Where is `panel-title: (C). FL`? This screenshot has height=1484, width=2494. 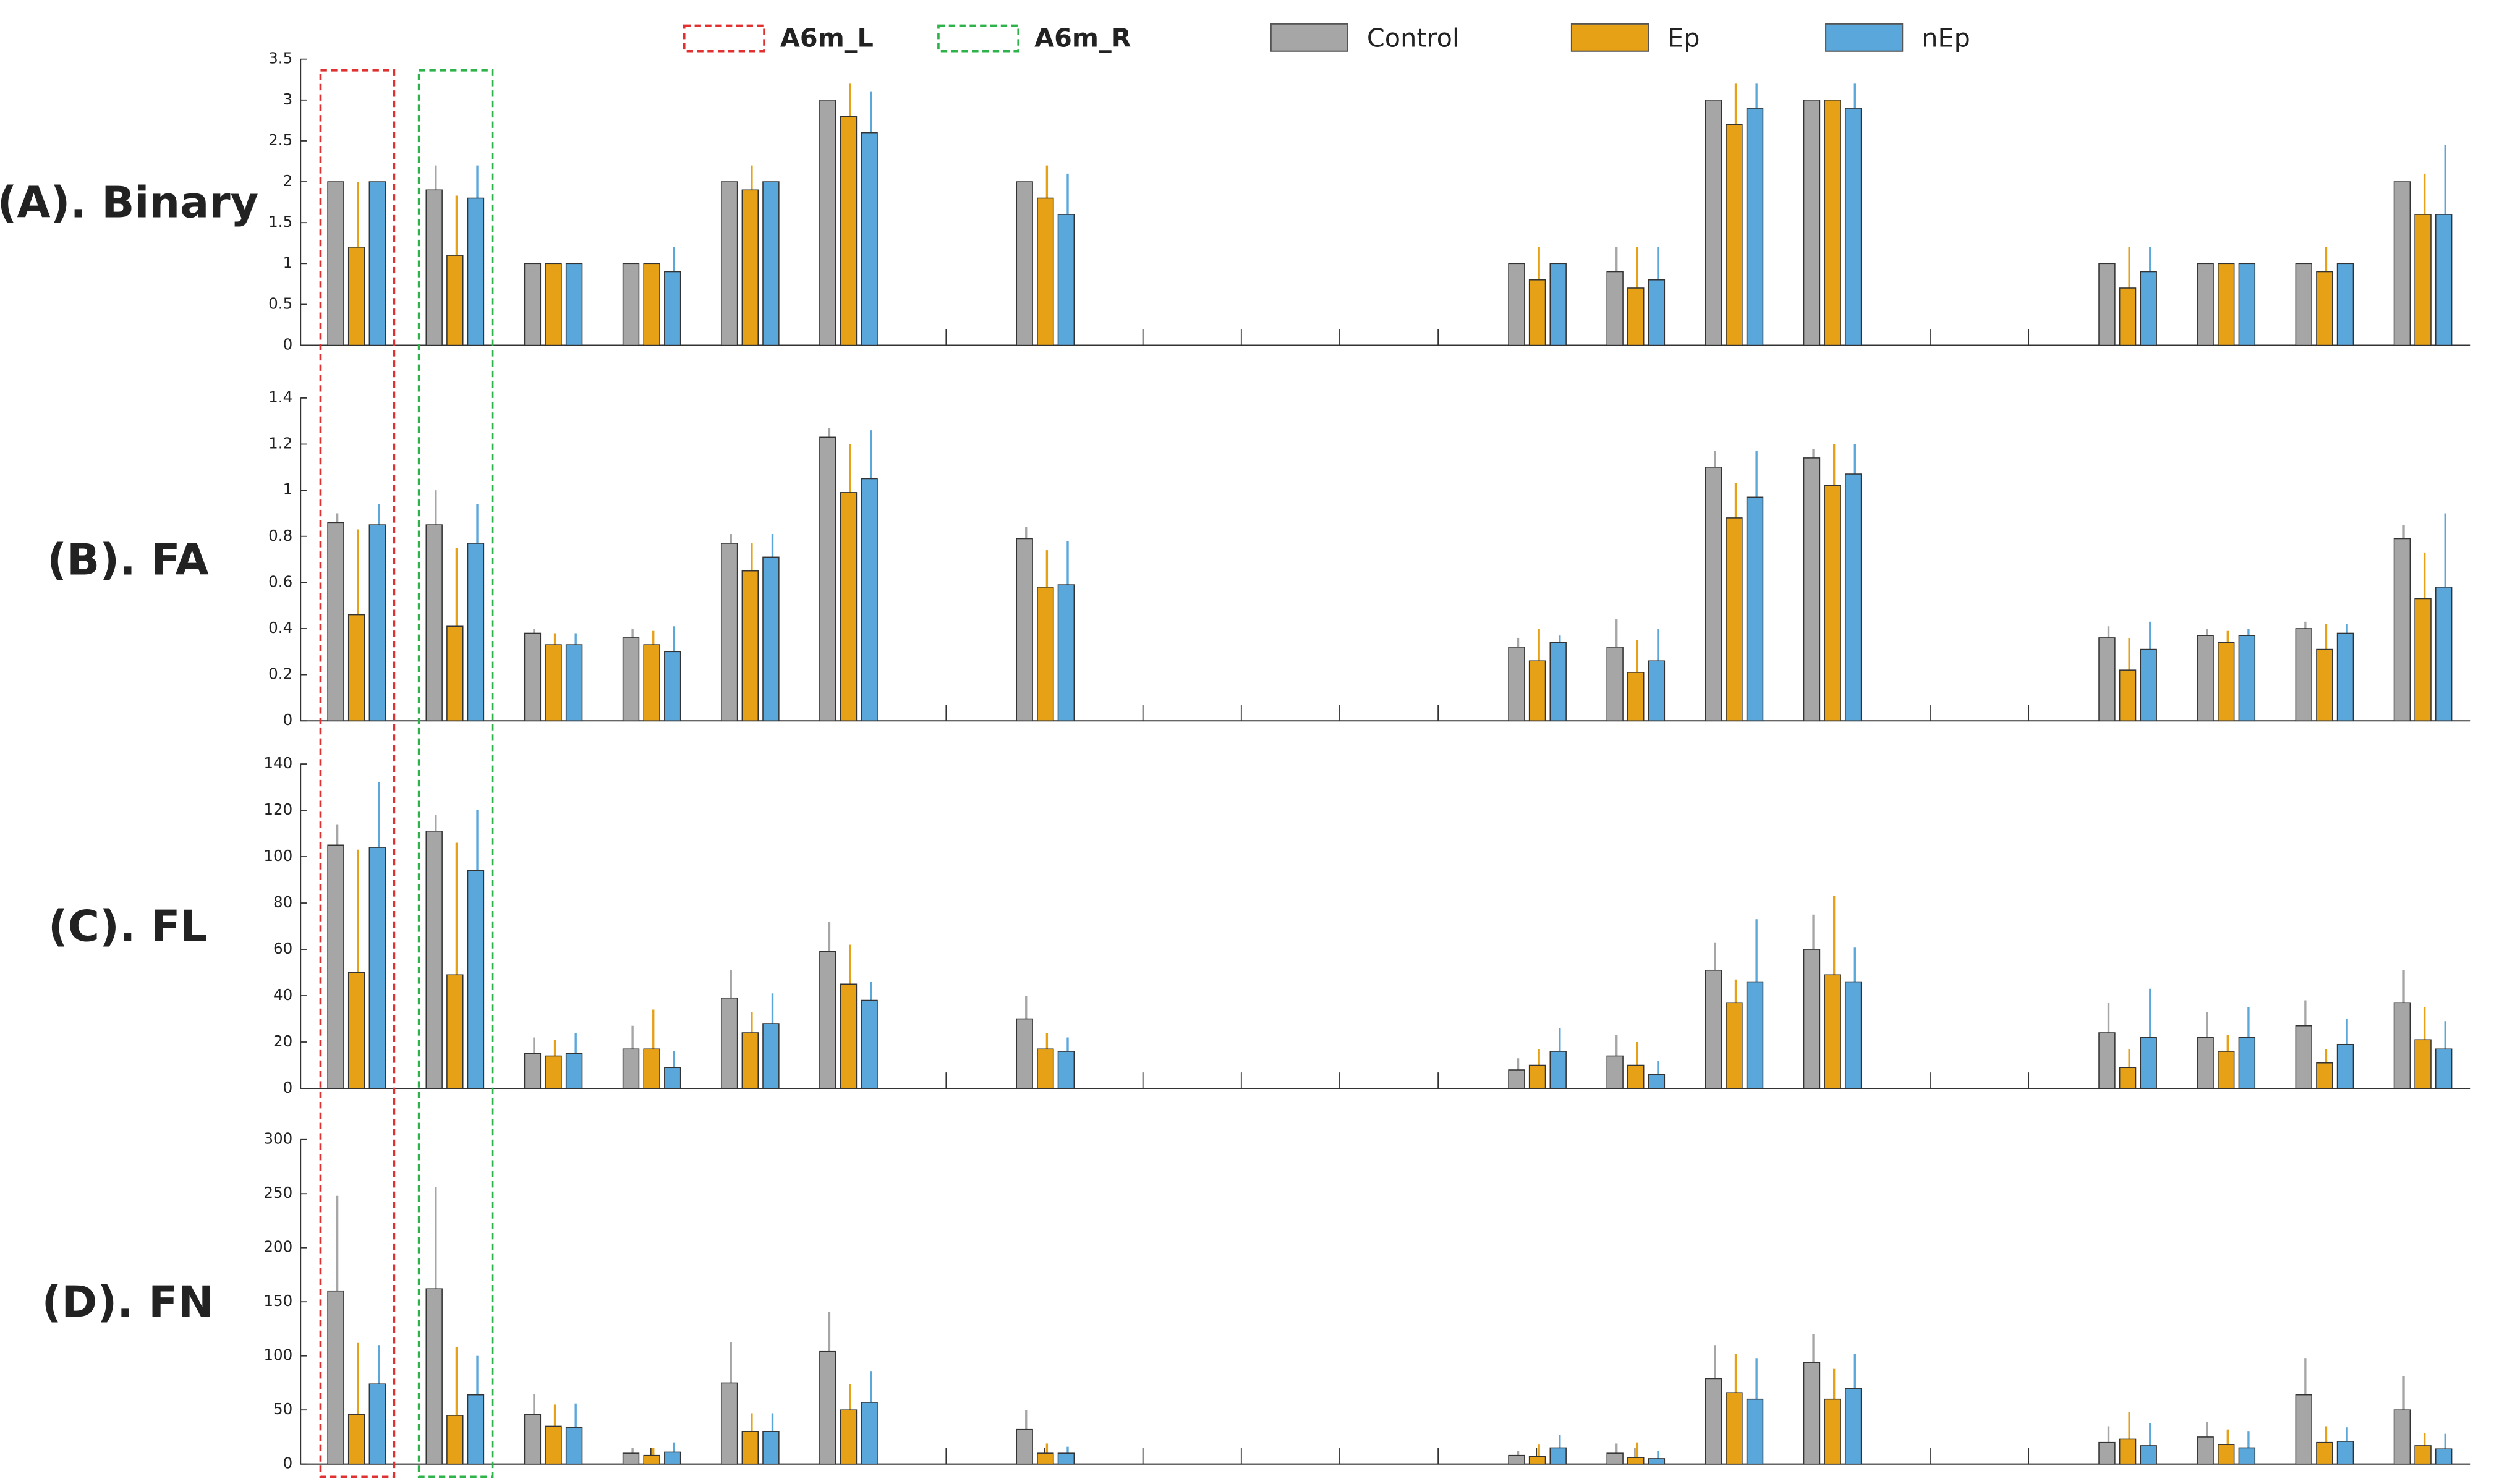 panel-title: (C). FL is located at coordinates (128, 927).